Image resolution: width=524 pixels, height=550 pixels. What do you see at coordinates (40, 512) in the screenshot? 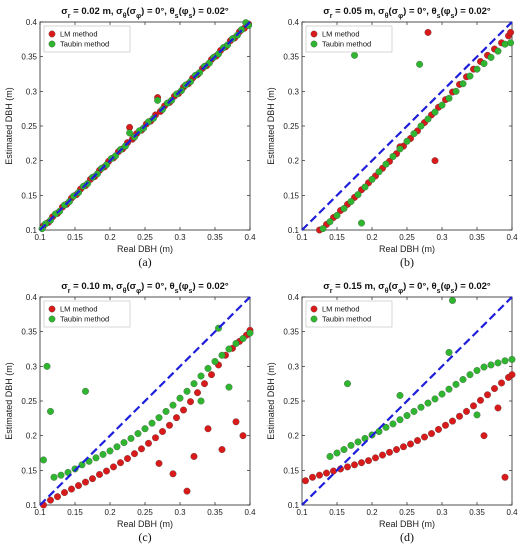
I see `x-tick-label: 0.1` at bounding box center [40, 512].